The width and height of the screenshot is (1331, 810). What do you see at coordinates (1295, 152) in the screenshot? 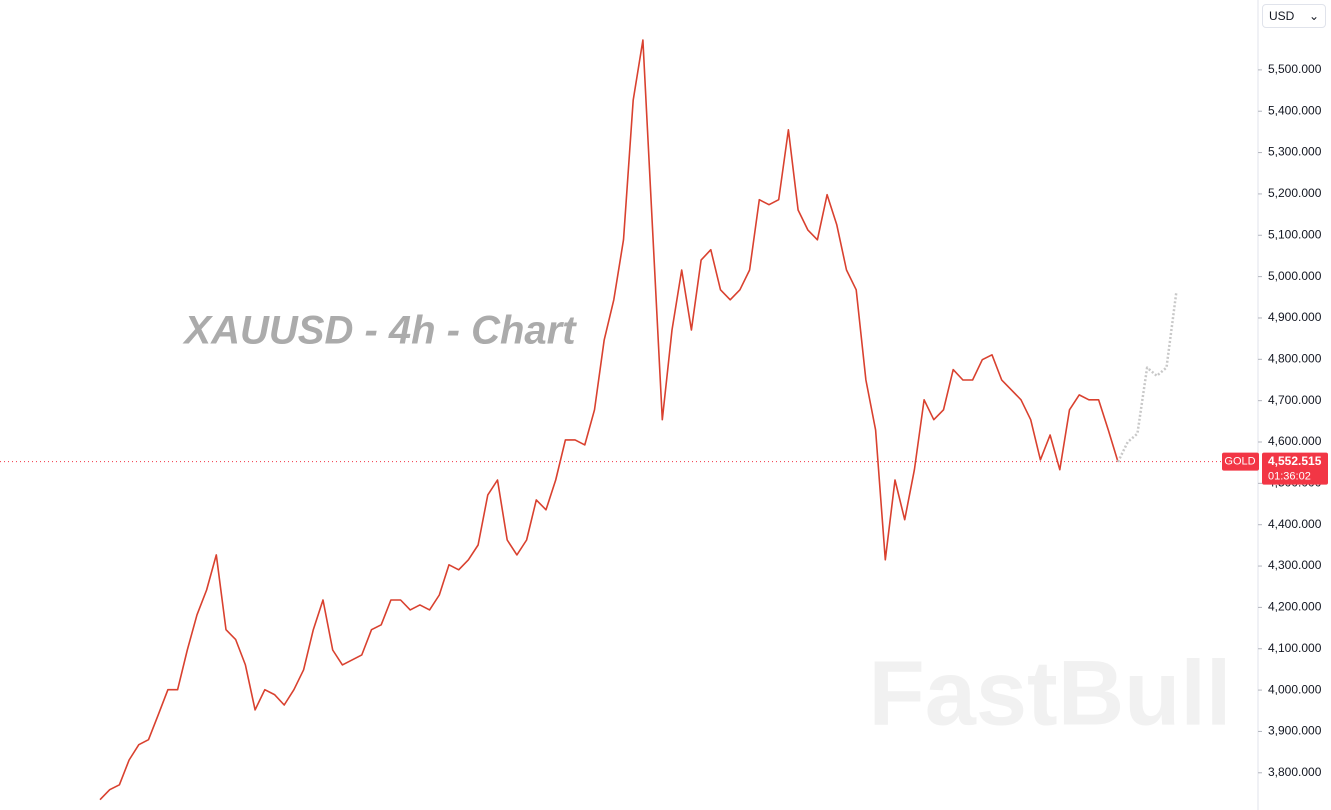
I see `y-tick-label: 5,300.000` at bounding box center [1295, 152].